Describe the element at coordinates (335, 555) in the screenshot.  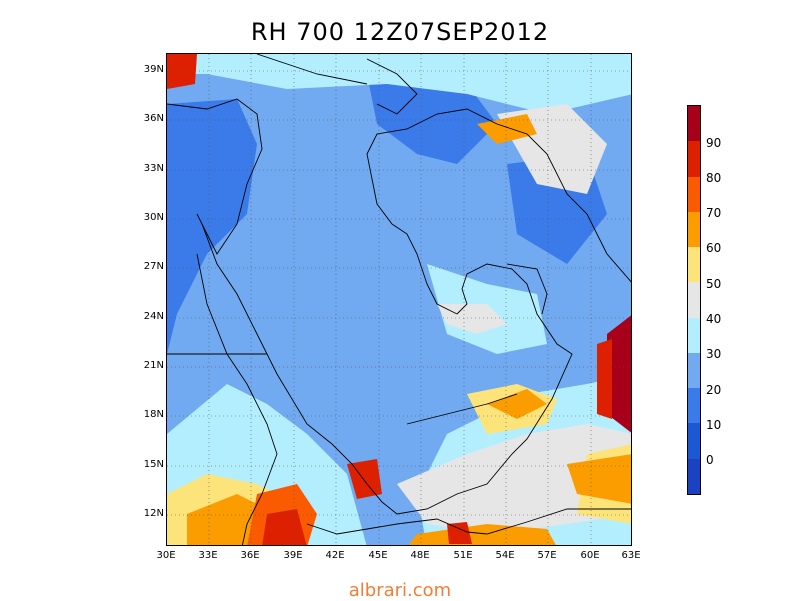
I see `lon-label: 42E` at that location.